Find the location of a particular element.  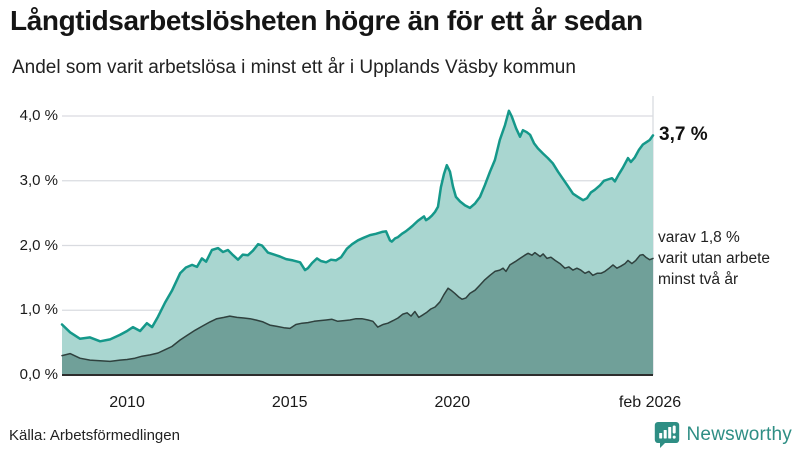

newsworthy-wordmark: Newsworthy is located at coordinates (739, 434).